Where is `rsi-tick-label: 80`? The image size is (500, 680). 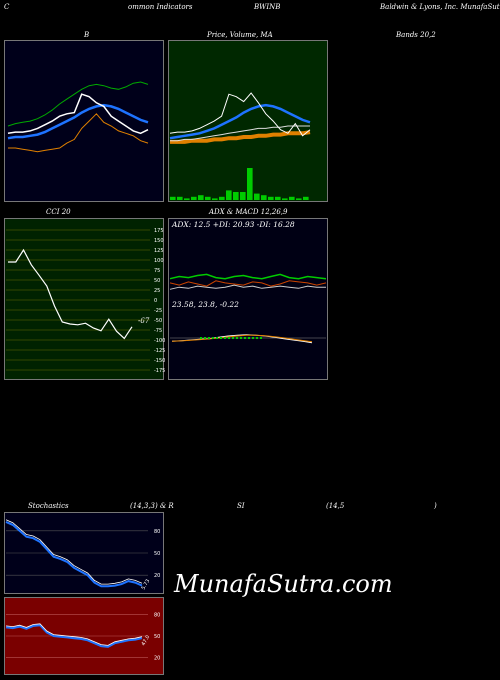
rsi-tick-label: 80 is located at coordinates (157, 615).